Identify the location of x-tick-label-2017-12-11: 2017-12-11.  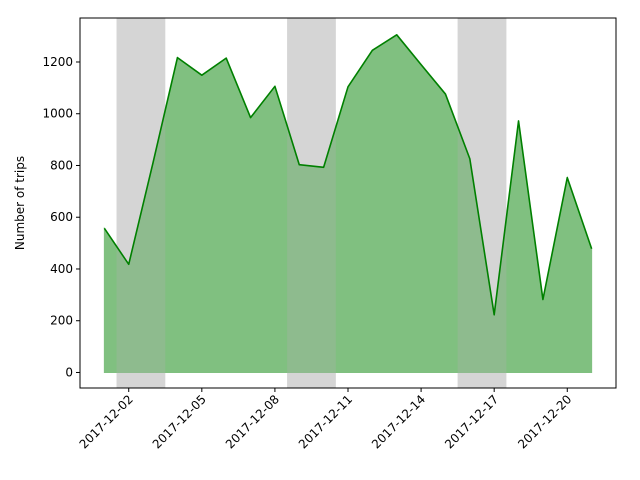
(325, 421).